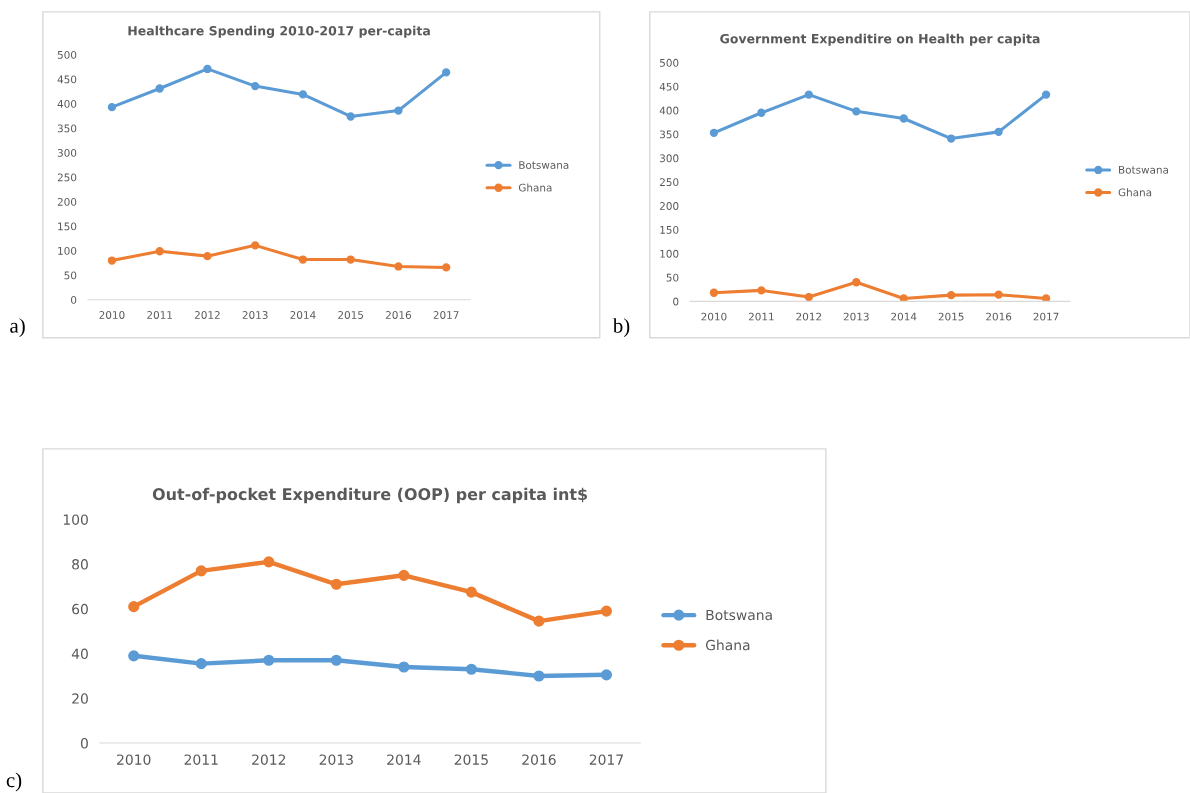 This screenshot has width=1190, height=793. Describe the element at coordinates (446, 315) in the screenshot. I see `x-tick-label: 2017` at that location.